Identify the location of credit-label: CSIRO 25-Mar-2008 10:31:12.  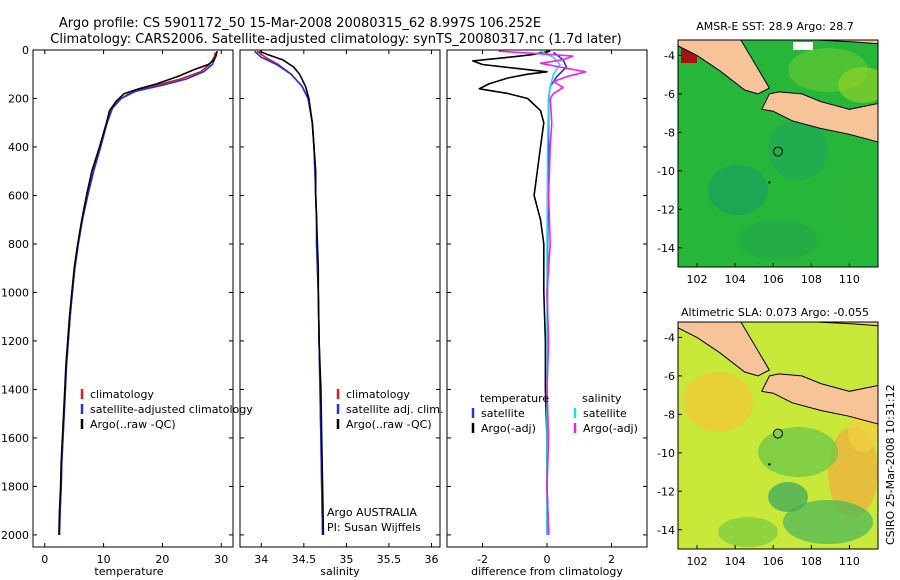
(890, 464).